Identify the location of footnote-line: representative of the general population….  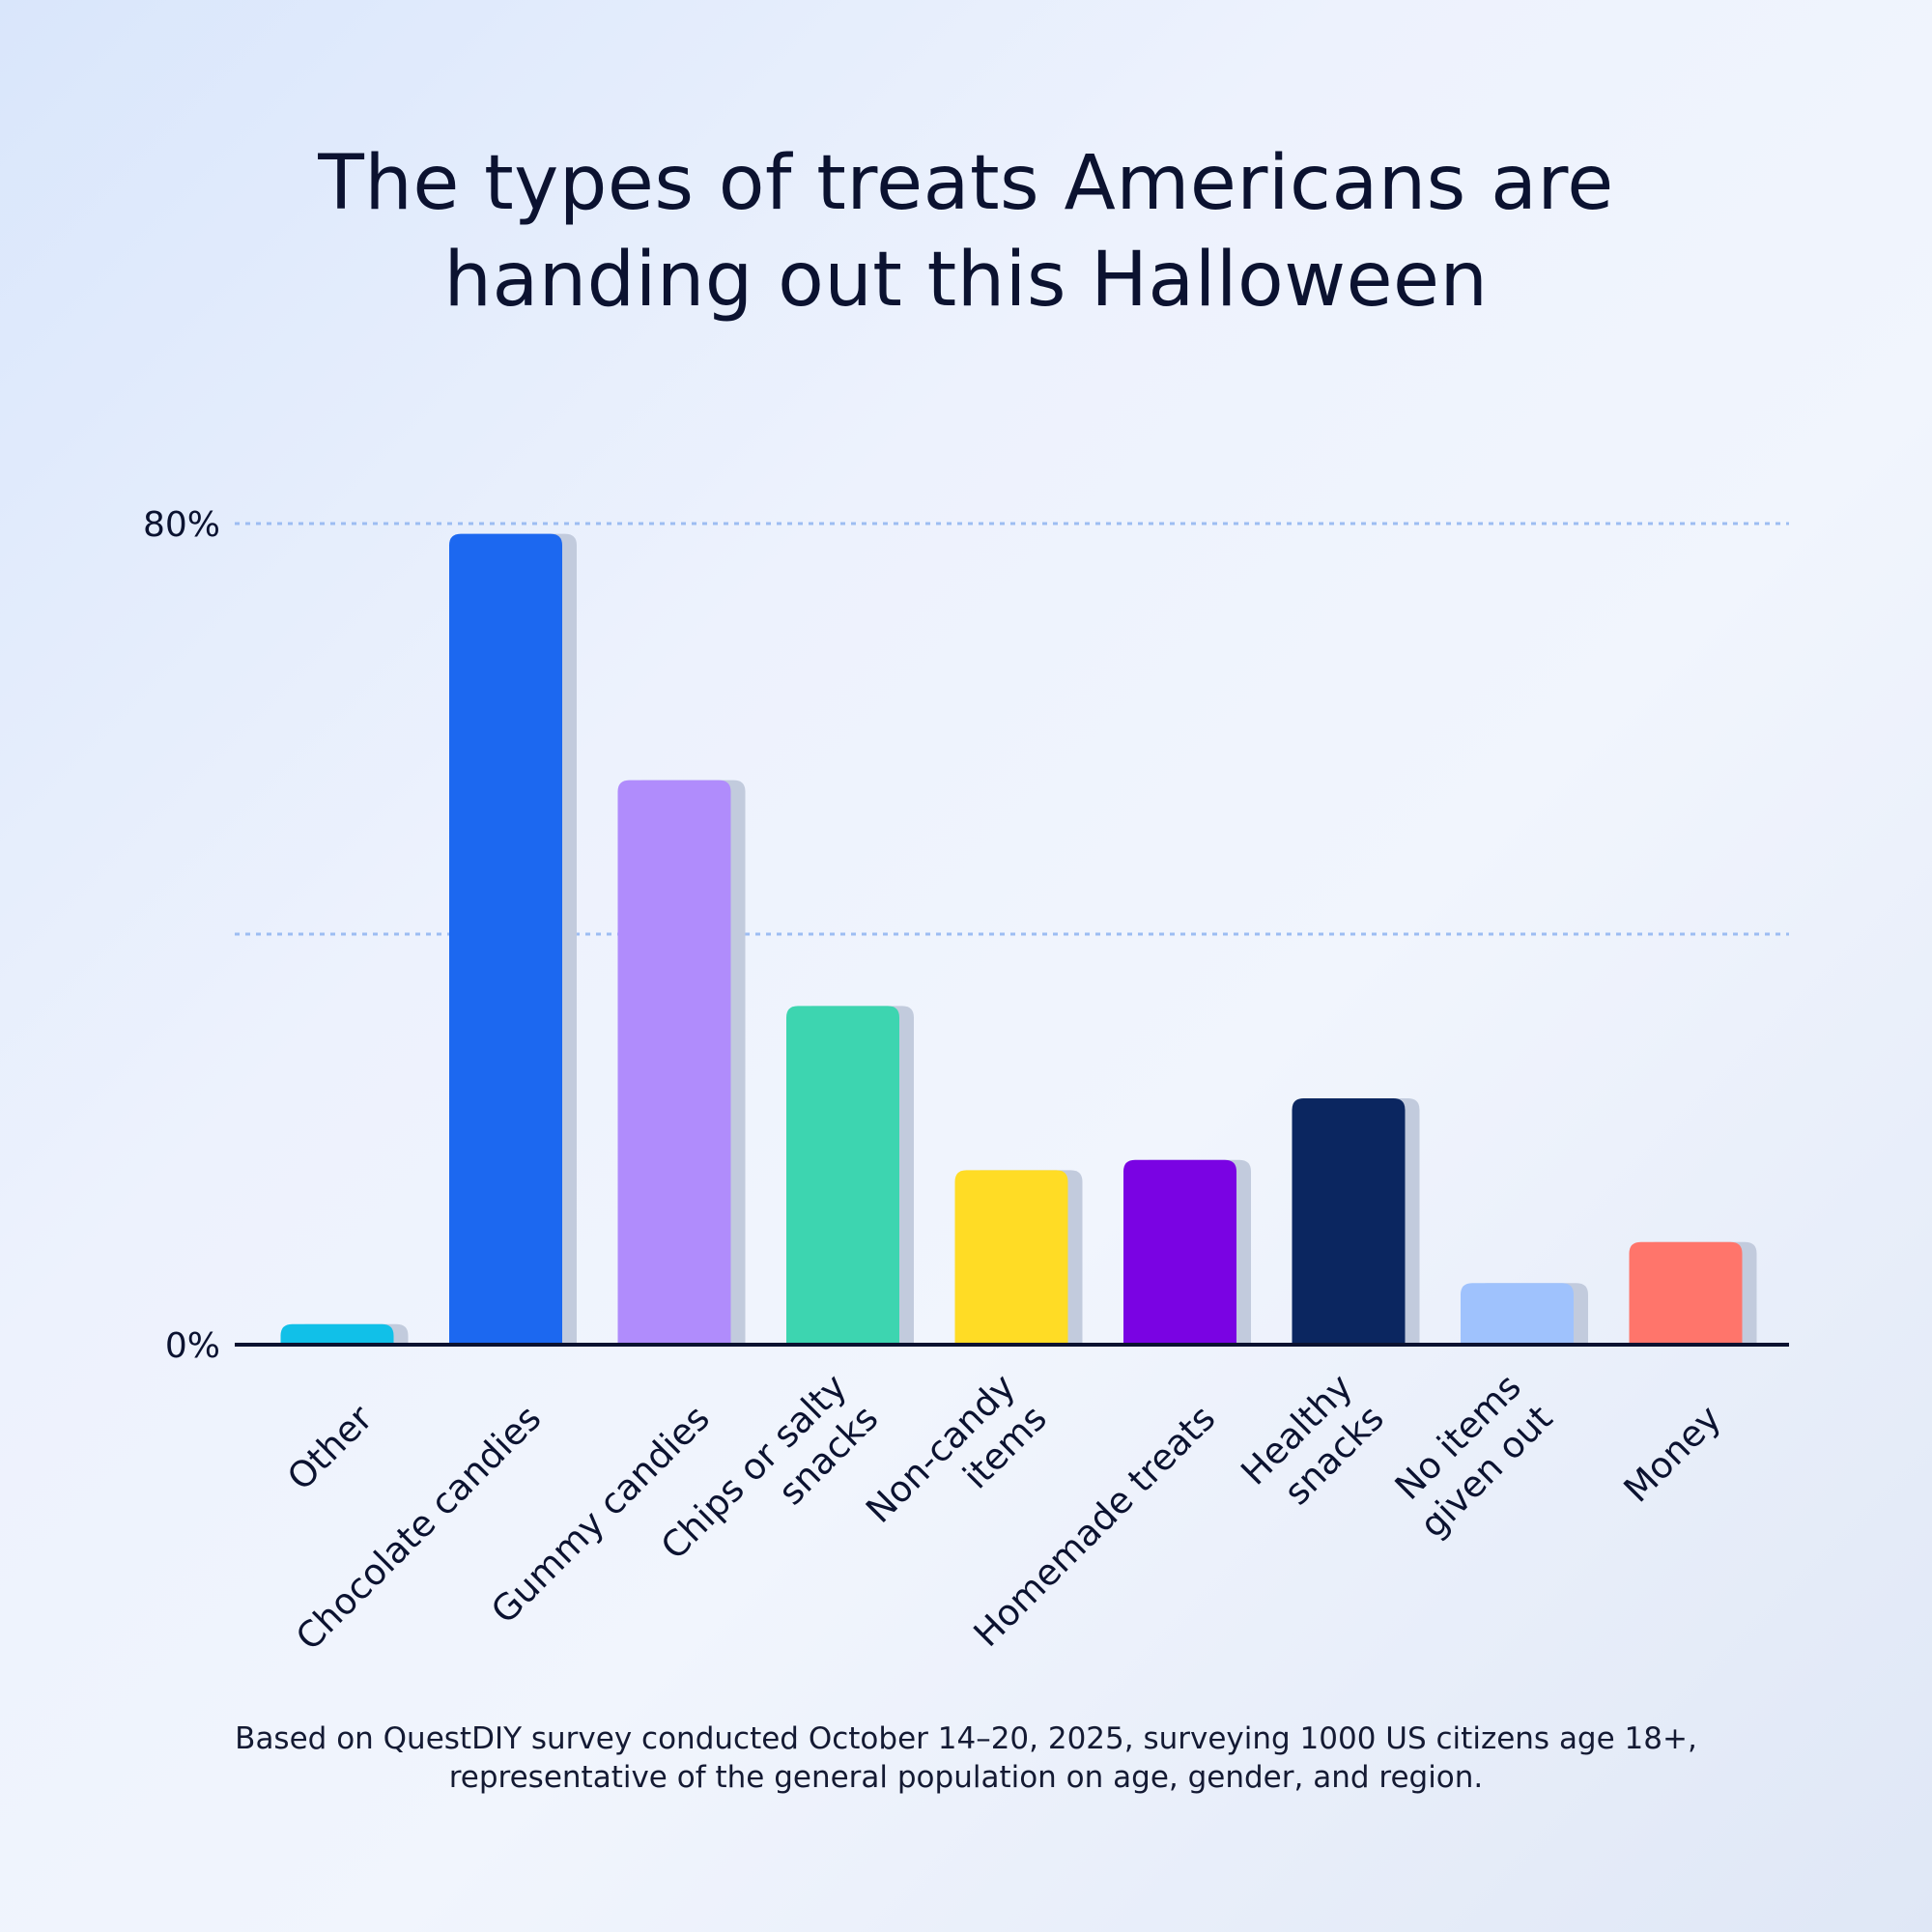
(966, 1777).